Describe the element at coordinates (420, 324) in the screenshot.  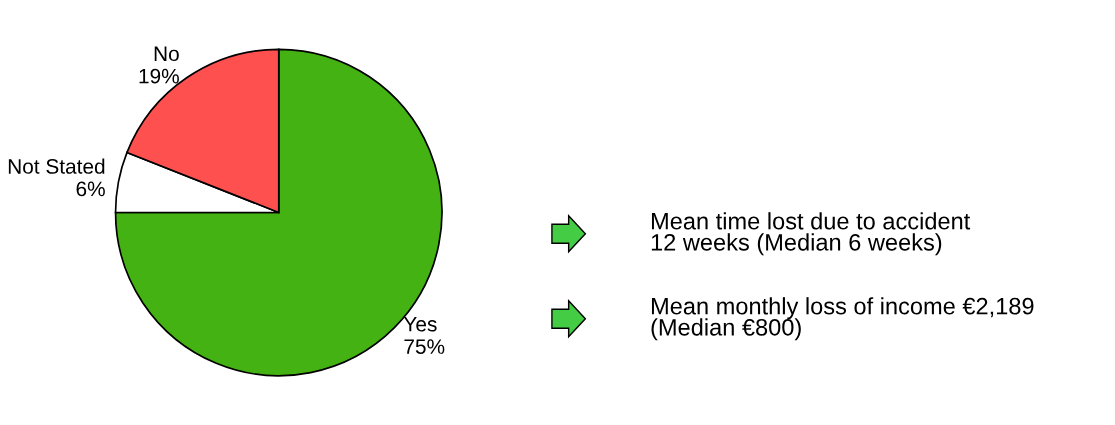
I see `slice-label: Yes` at that location.